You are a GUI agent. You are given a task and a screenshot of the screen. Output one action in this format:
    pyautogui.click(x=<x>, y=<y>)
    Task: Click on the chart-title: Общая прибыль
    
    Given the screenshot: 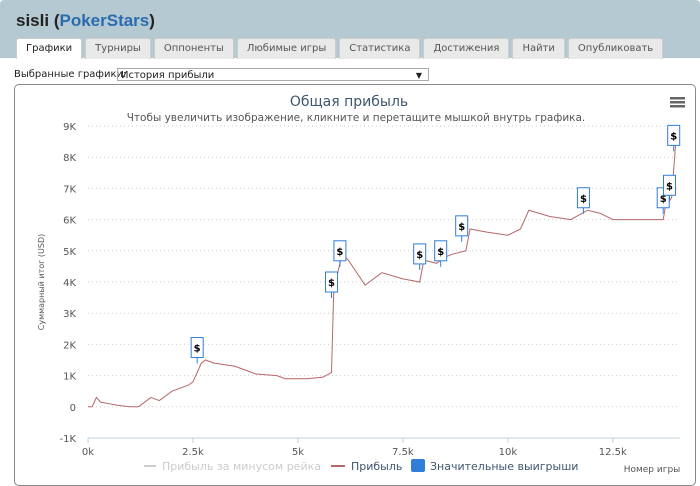 What is the action you would take?
    pyautogui.click(x=349, y=102)
    